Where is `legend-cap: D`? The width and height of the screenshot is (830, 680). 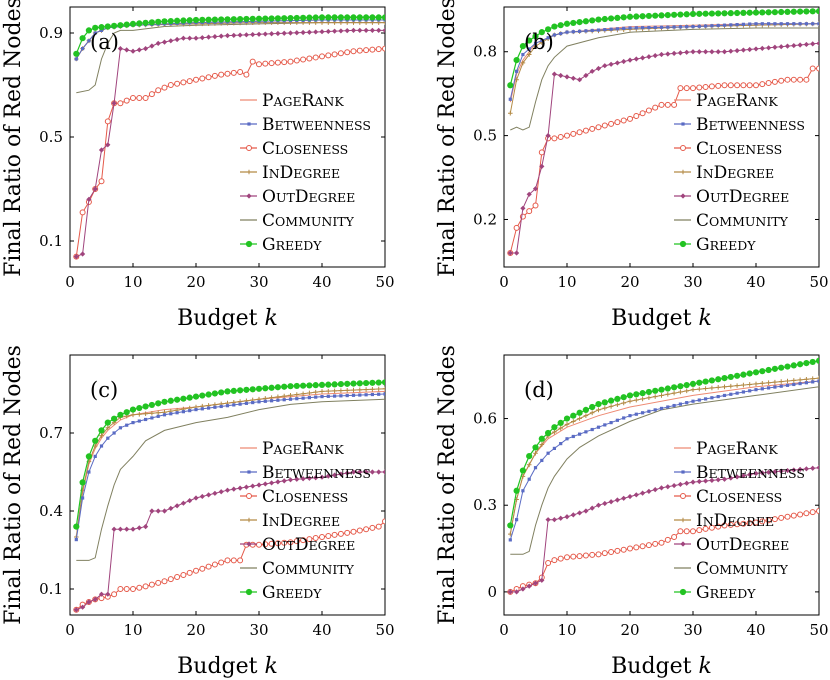
legend-cap: D is located at coordinates (736, 545).